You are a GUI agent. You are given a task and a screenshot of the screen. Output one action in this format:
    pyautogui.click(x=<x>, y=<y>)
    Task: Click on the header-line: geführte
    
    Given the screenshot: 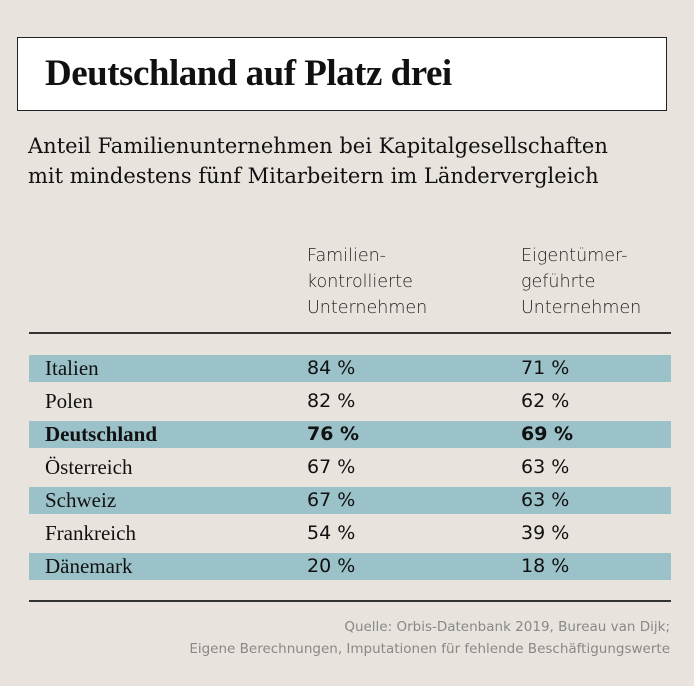 What is the action you would take?
    pyautogui.click(x=558, y=282)
    